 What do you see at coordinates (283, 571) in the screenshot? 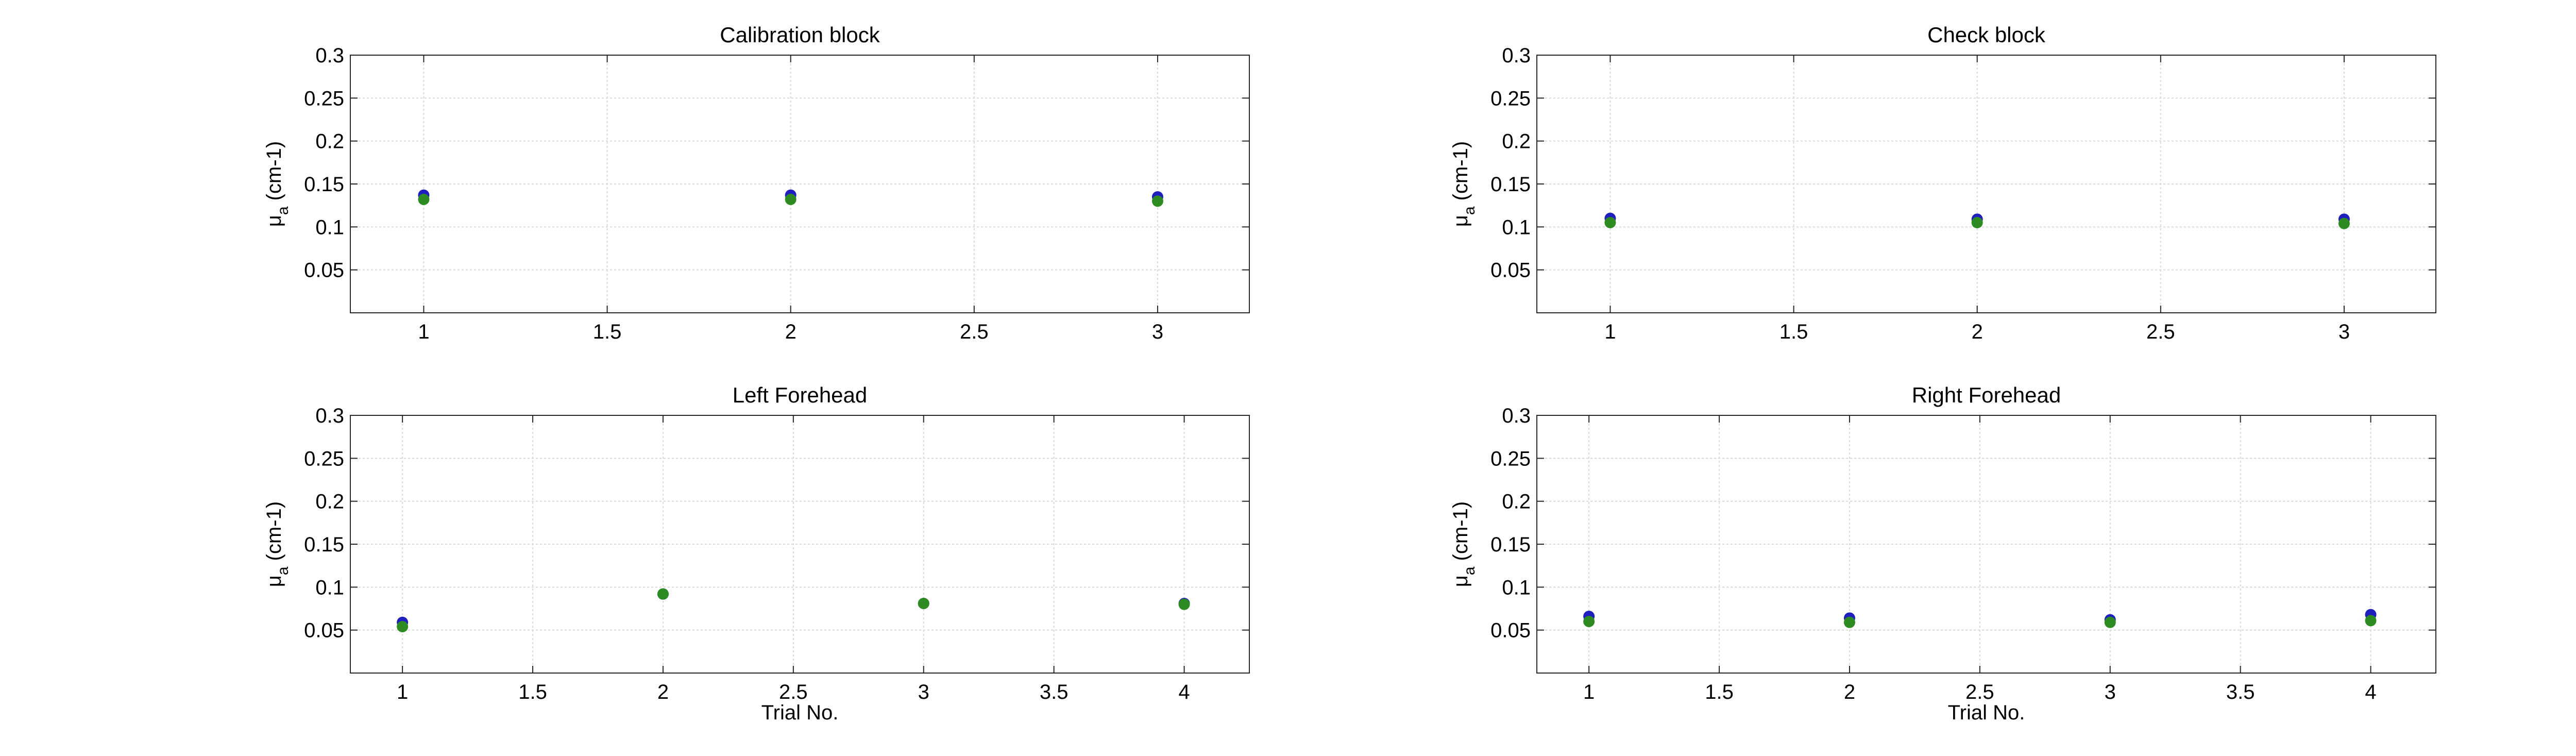
I see `chart-3-y-axis-label-subscript: a` at bounding box center [283, 571].